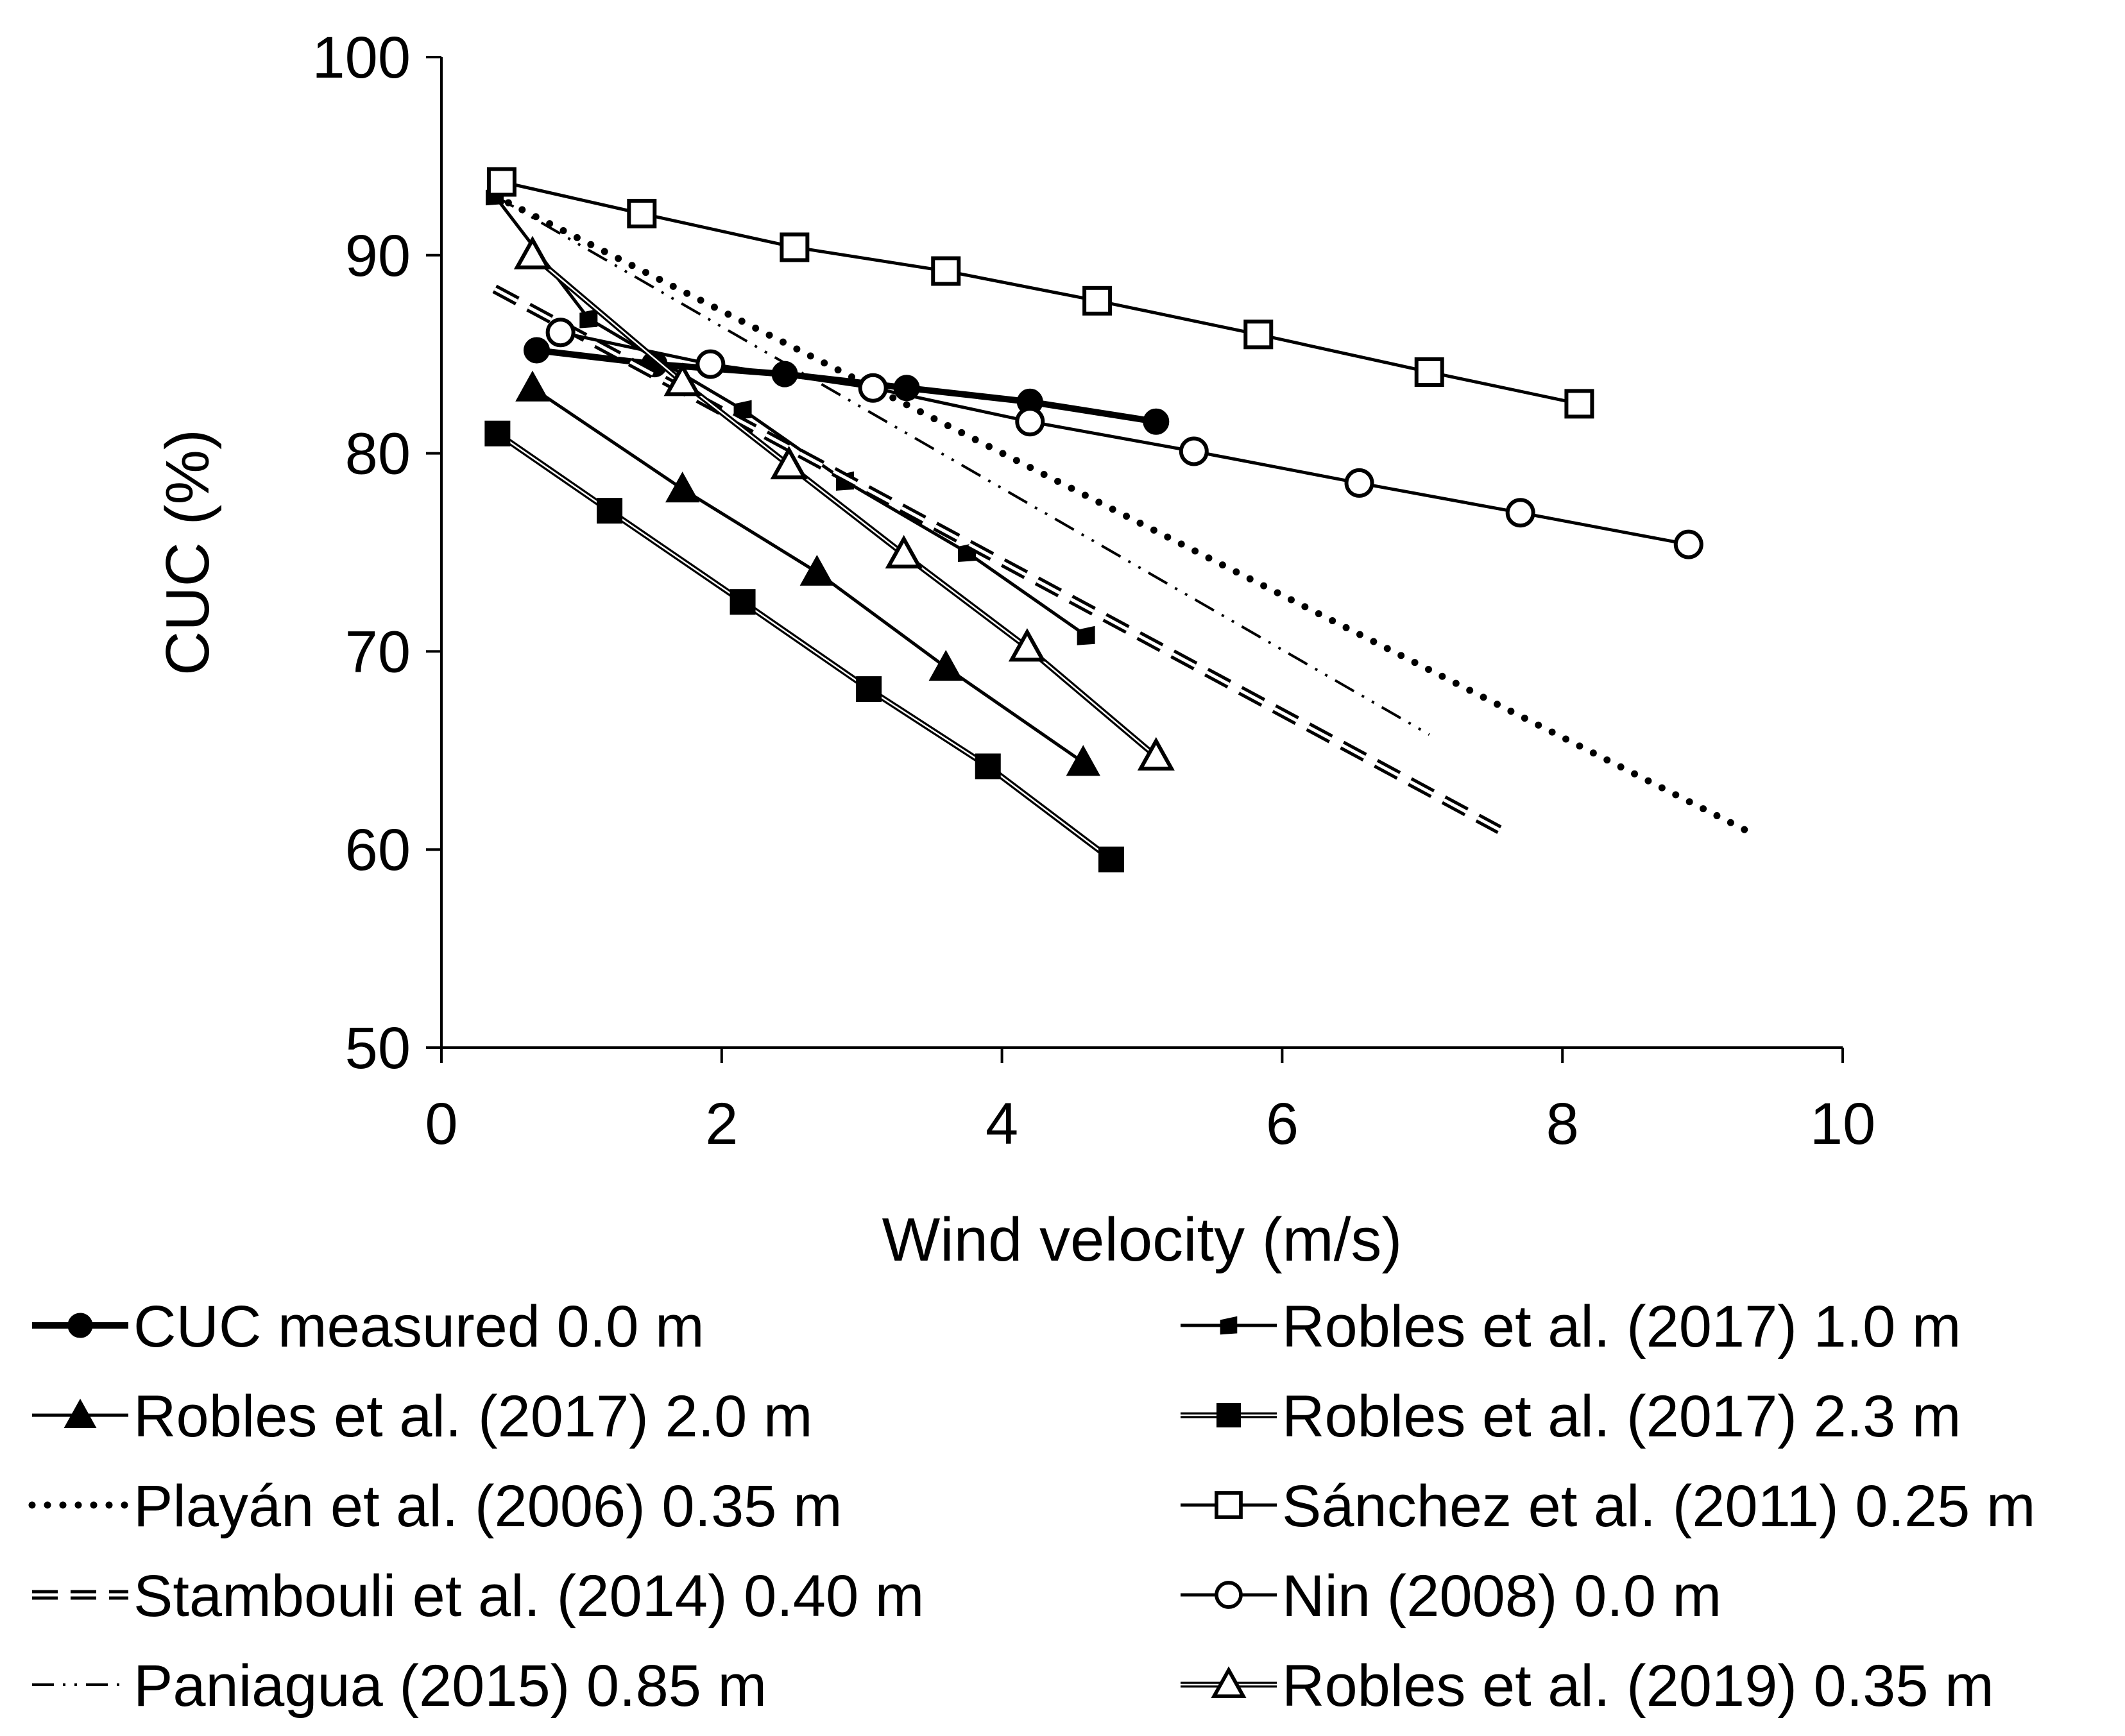  I want to click on legend-label: Robles et al. (2017) 2.0 m, so click(473, 1416).